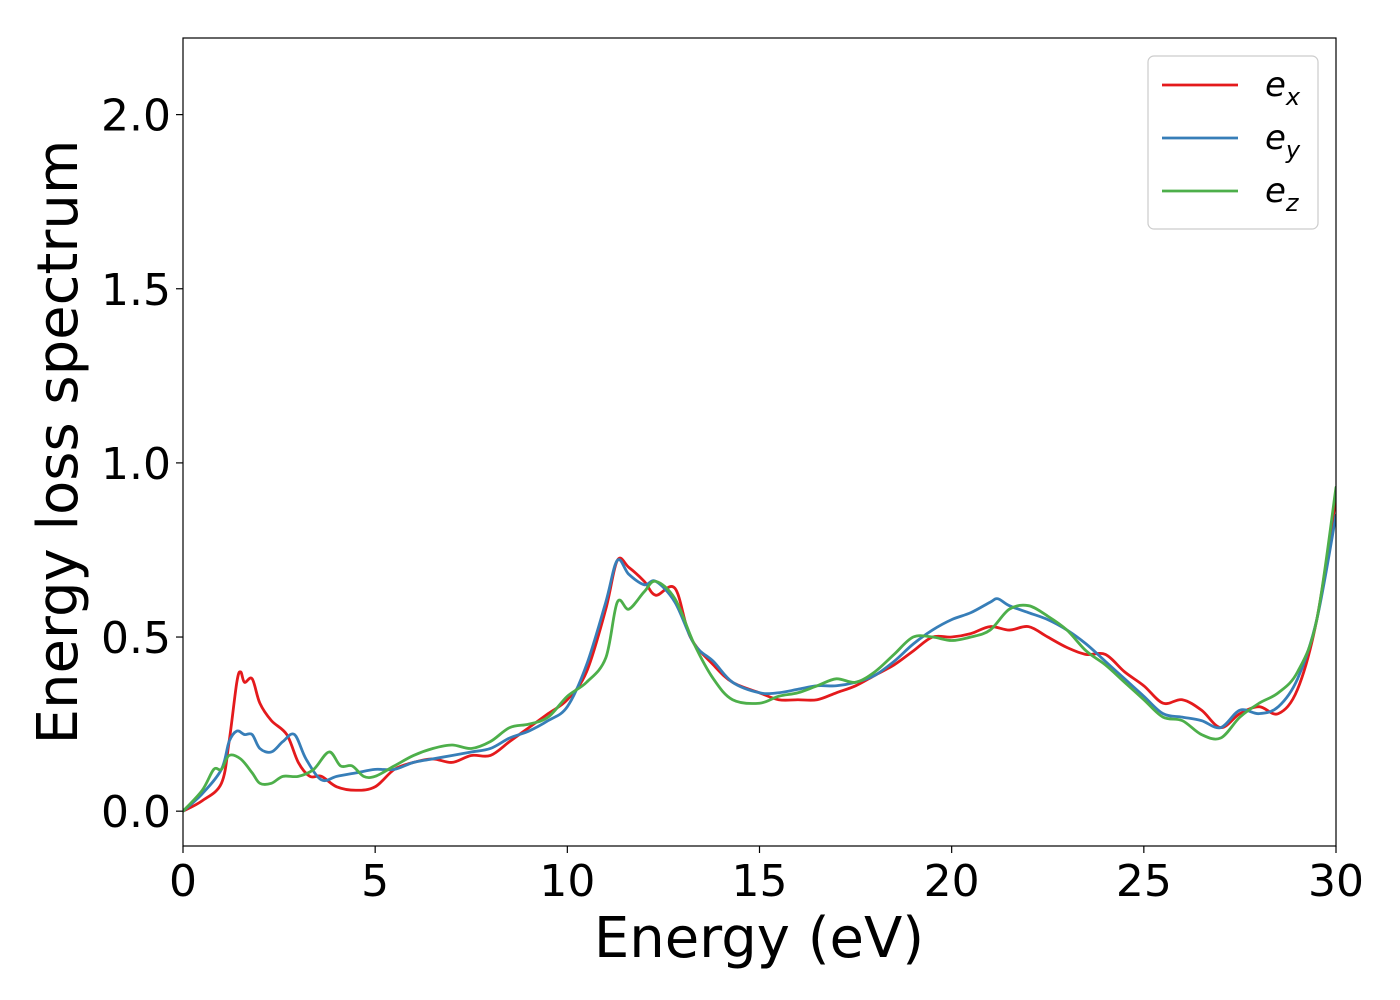  I want to click on x-tick-label: 20, so click(952, 881).